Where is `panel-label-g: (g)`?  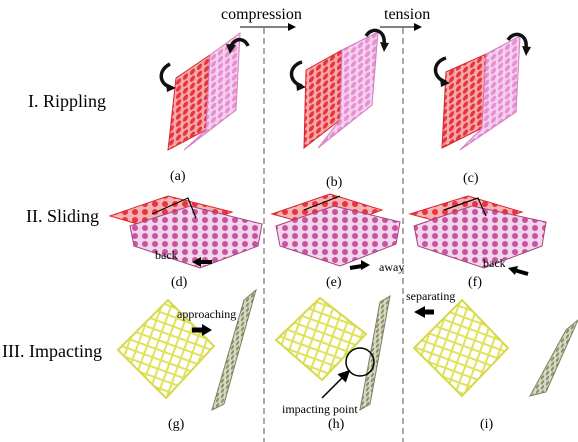 panel-label-g: (g) is located at coordinates (176, 424).